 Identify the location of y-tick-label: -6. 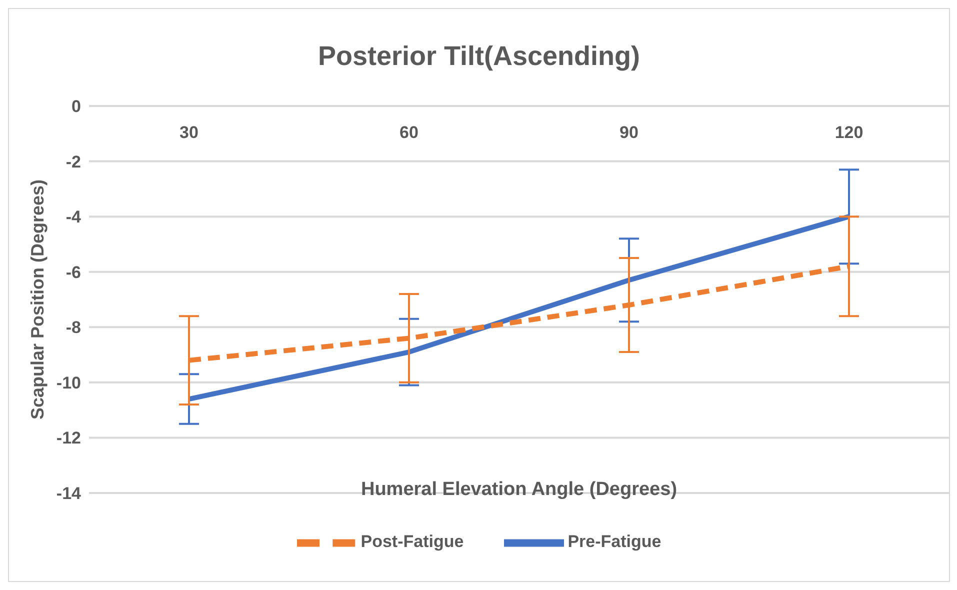
(73, 272).